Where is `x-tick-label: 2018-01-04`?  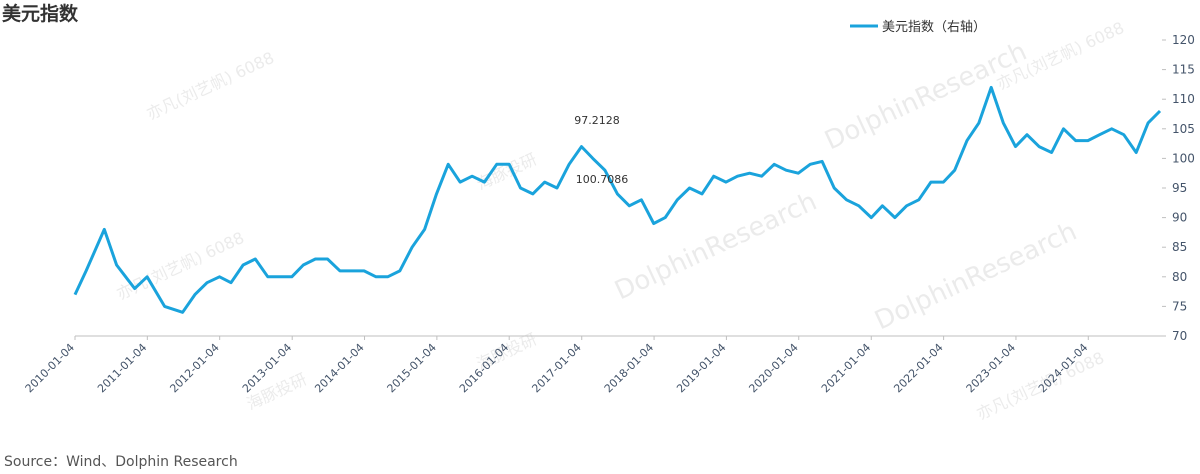
x-tick-label: 2018-01-04 is located at coordinates (629, 368).